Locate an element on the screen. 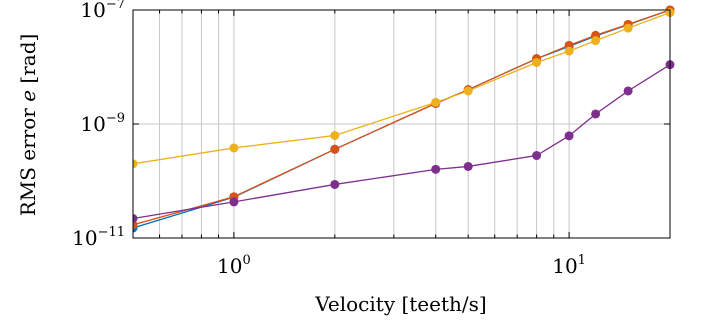 The height and width of the screenshot is (327, 702). x-tick-label: 100 is located at coordinates (234, 265).